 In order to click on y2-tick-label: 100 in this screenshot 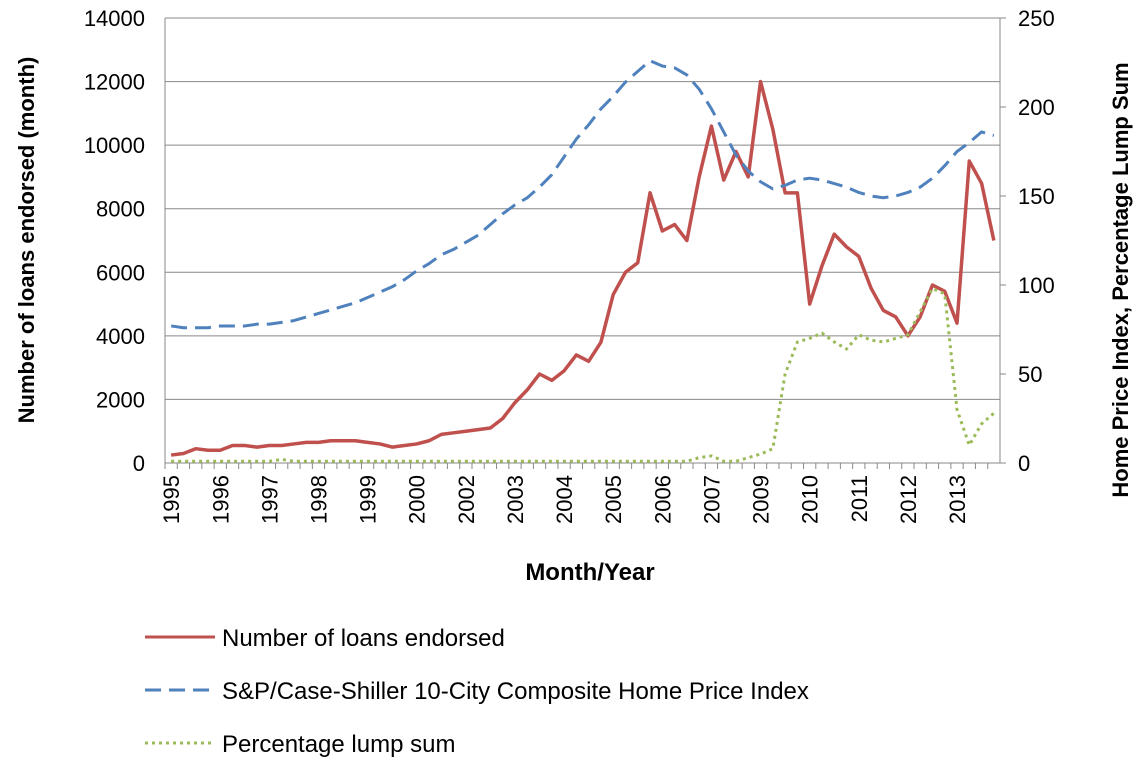, I will do `click(1036, 285)`.